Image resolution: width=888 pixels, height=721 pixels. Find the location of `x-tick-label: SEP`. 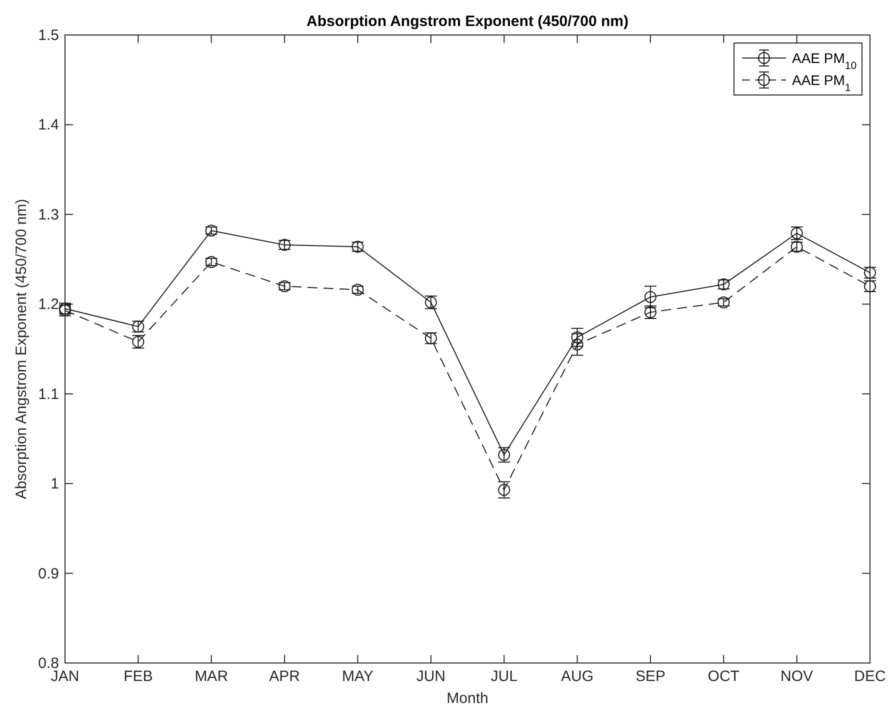

x-tick-label: SEP is located at coordinates (650, 676).